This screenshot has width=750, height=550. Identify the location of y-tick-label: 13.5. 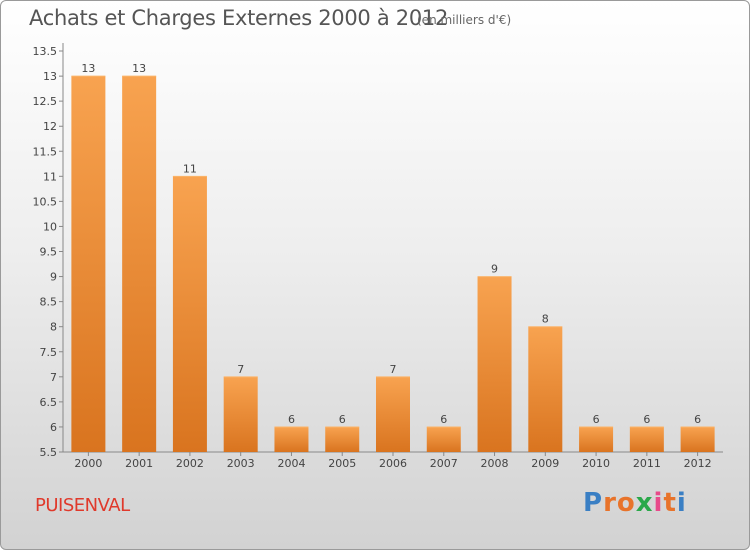
(45, 51).